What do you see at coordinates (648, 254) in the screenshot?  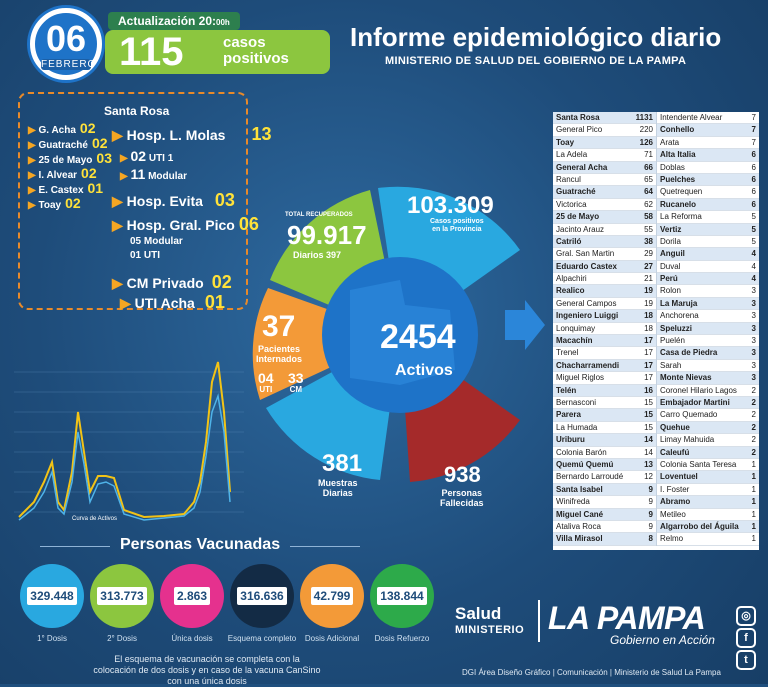 I see `locality-count: 29` at bounding box center [648, 254].